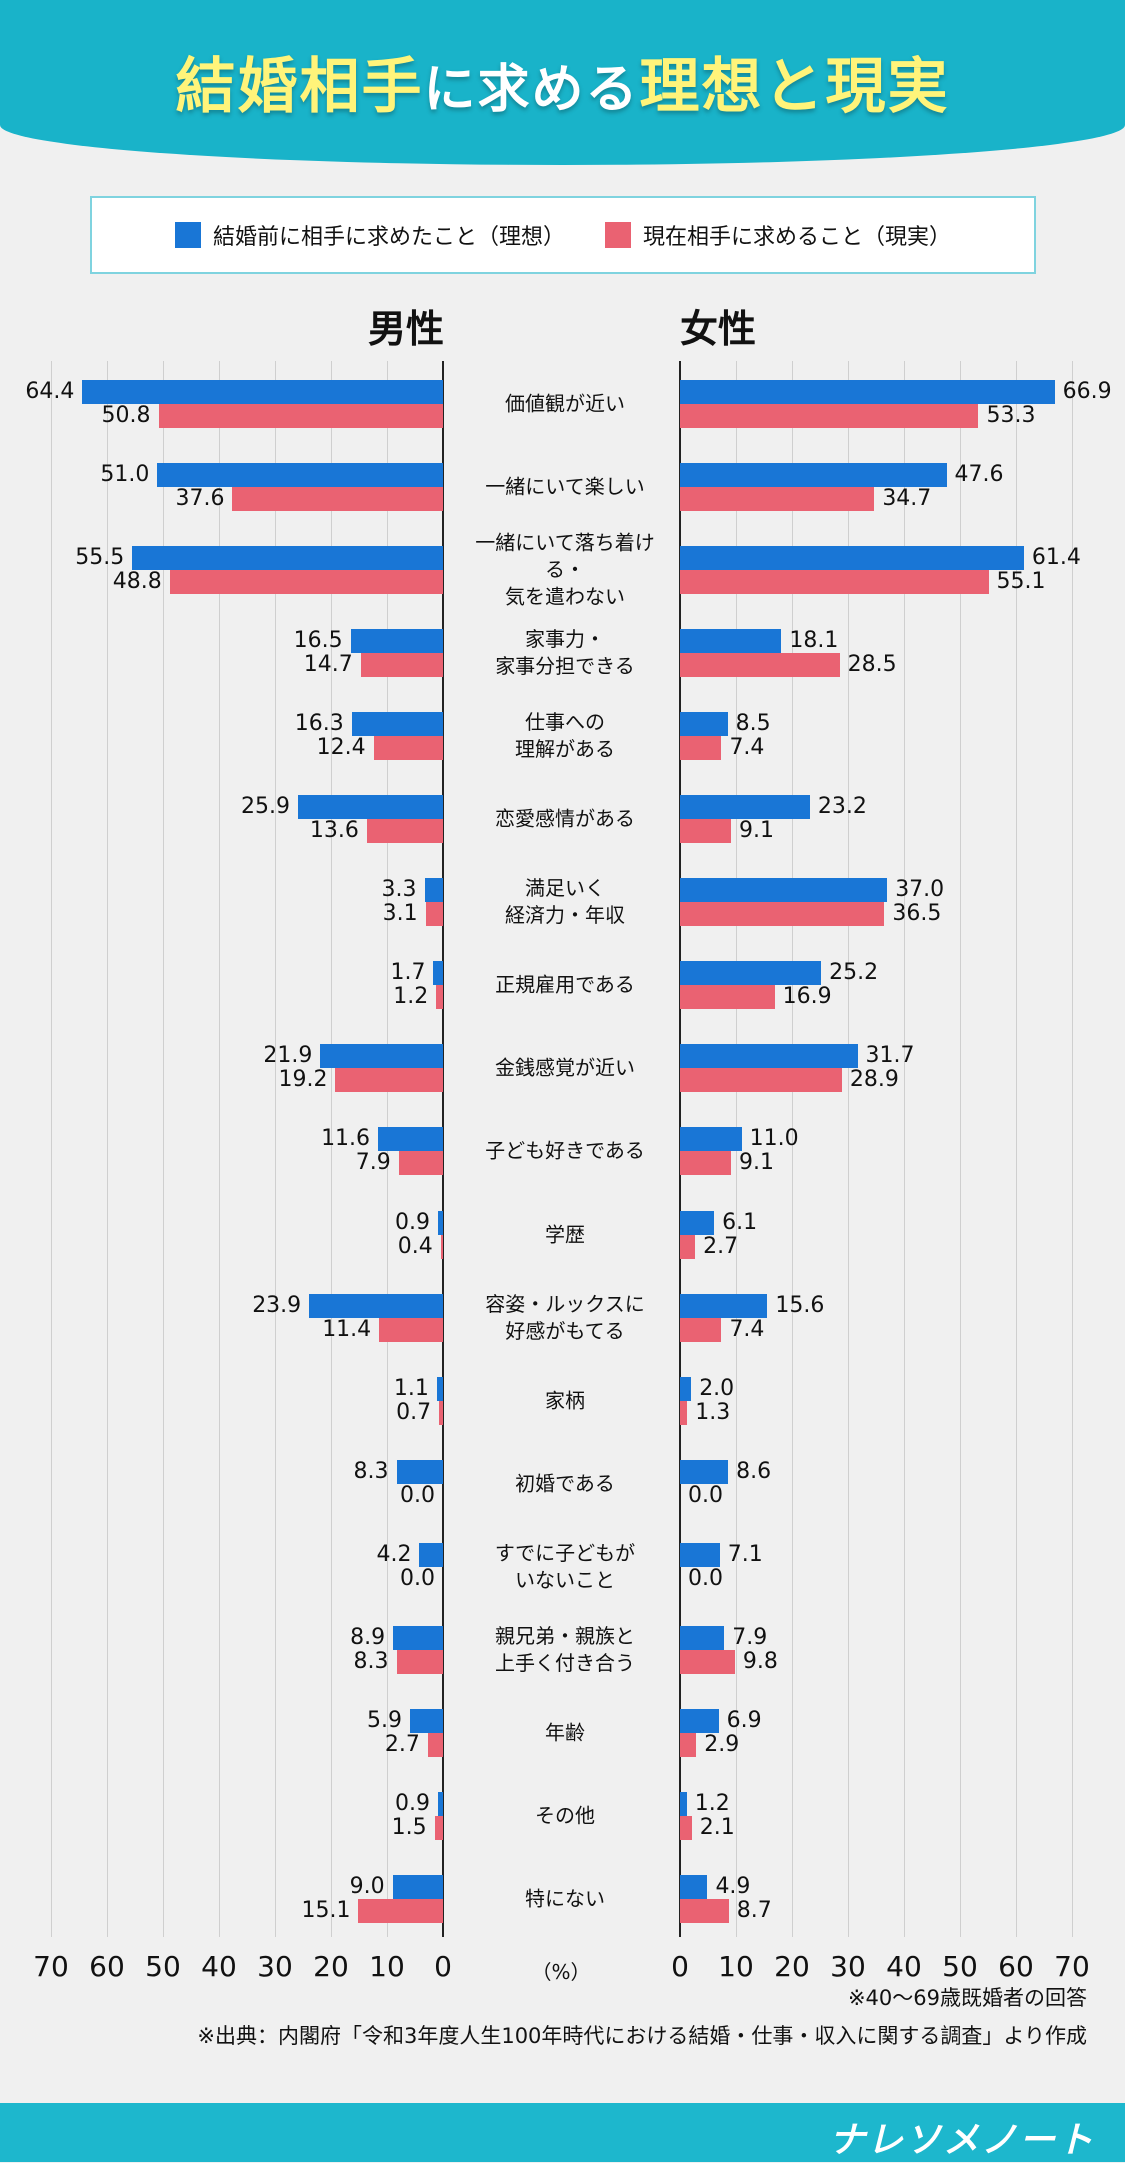 This screenshot has width=1125, height=2163. Describe the element at coordinates (904, 1966) in the screenshot. I see `x-tick-label-female: 40` at that location.